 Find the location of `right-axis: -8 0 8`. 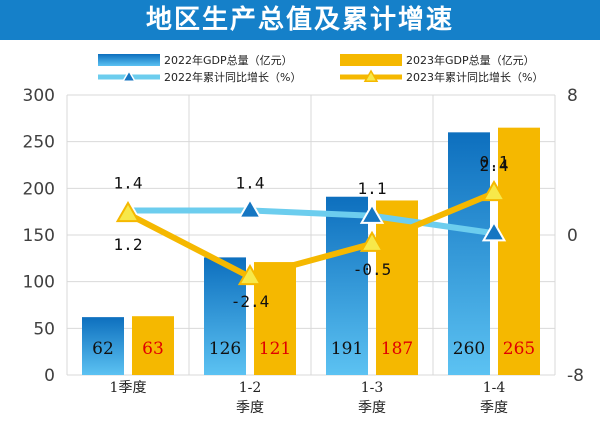

right-axis: -8 0 8 is located at coordinates (575, 236).